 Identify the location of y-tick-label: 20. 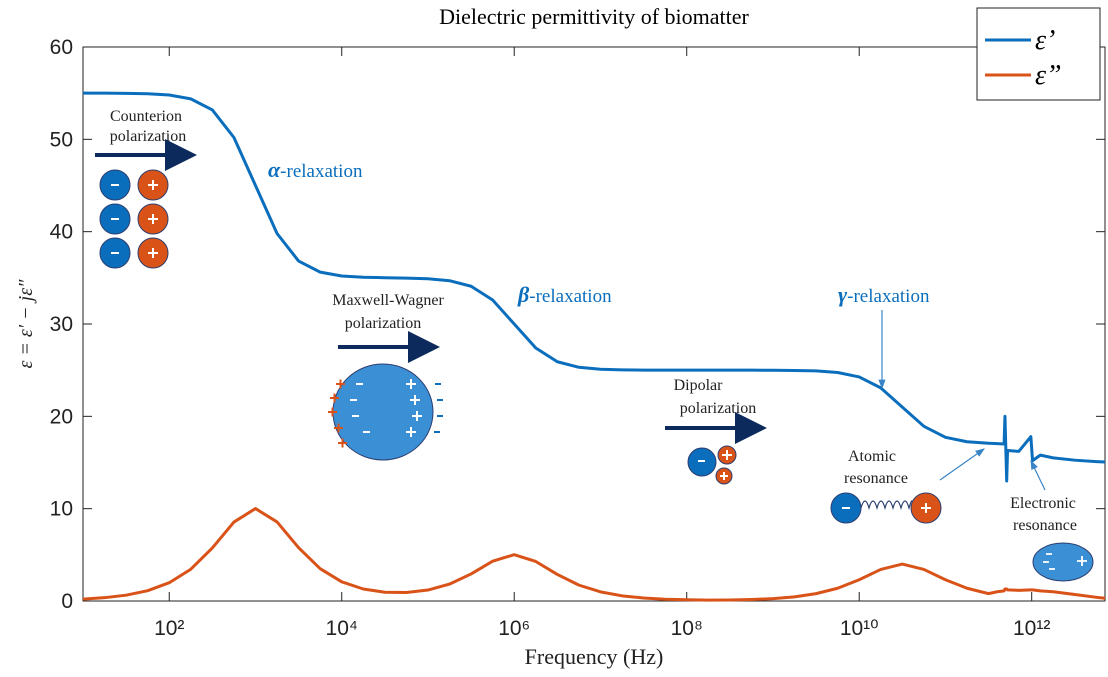
(61, 416).